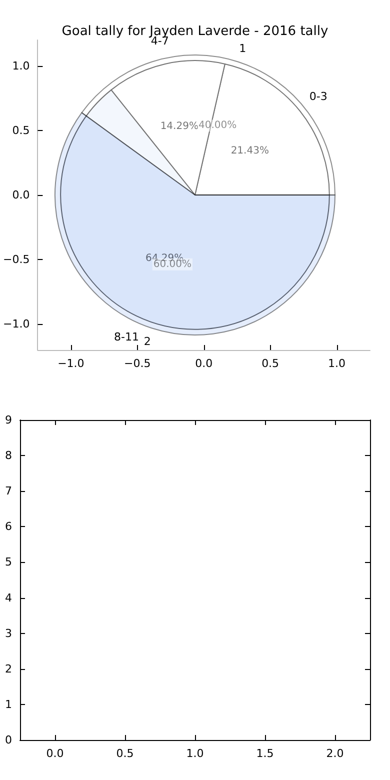 The height and width of the screenshot is (780, 390). I want to click on data-label: 14.29%, so click(179, 126).